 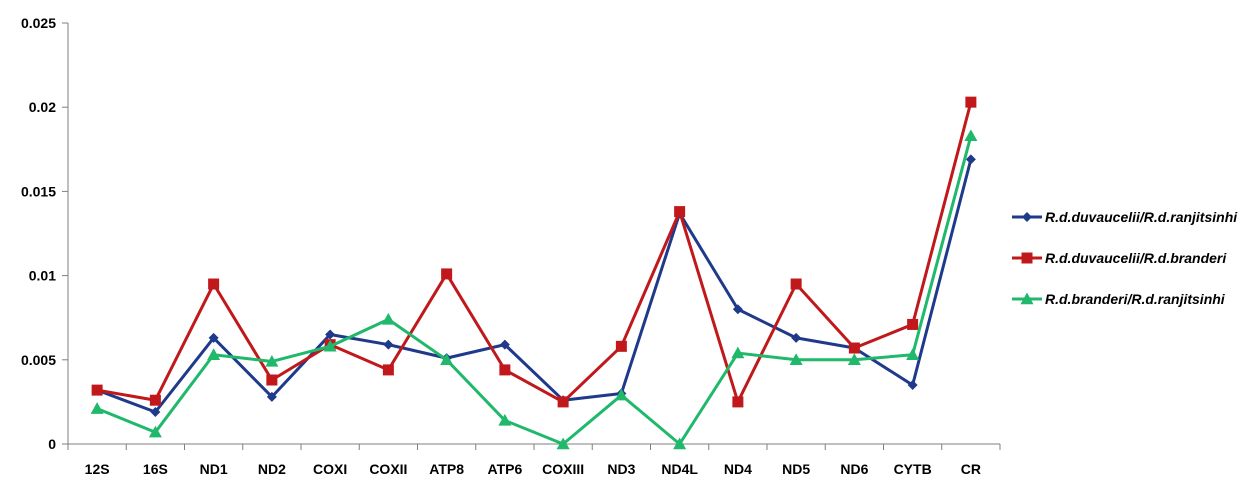 What do you see at coordinates (388, 469) in the screenshot?
I see `x-tick-label: COXII` at bounding box center [388, 469].